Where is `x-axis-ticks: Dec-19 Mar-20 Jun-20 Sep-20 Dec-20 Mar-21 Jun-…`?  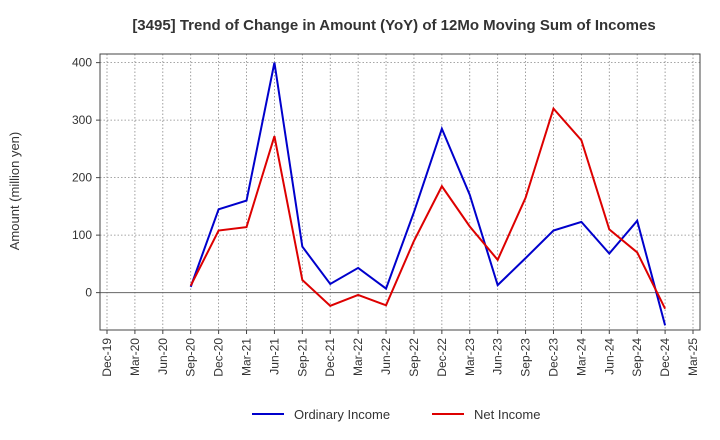
x-axis-ticks: Dec-19 Mar-20 Jun-20 Sep-20 Dec-20 Mar-21 Jun-… is located at coordinates (400, 353).